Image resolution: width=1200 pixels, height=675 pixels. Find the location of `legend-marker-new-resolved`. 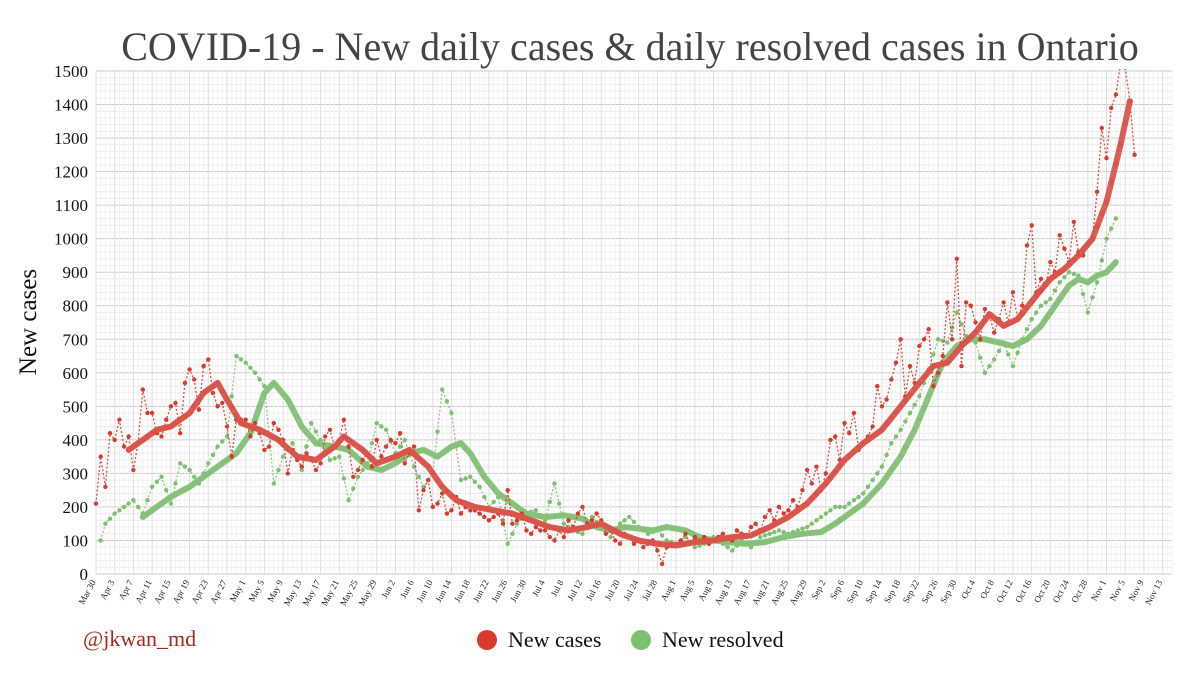

legend-marker-new-resolved is located at coordinates (641, 640).